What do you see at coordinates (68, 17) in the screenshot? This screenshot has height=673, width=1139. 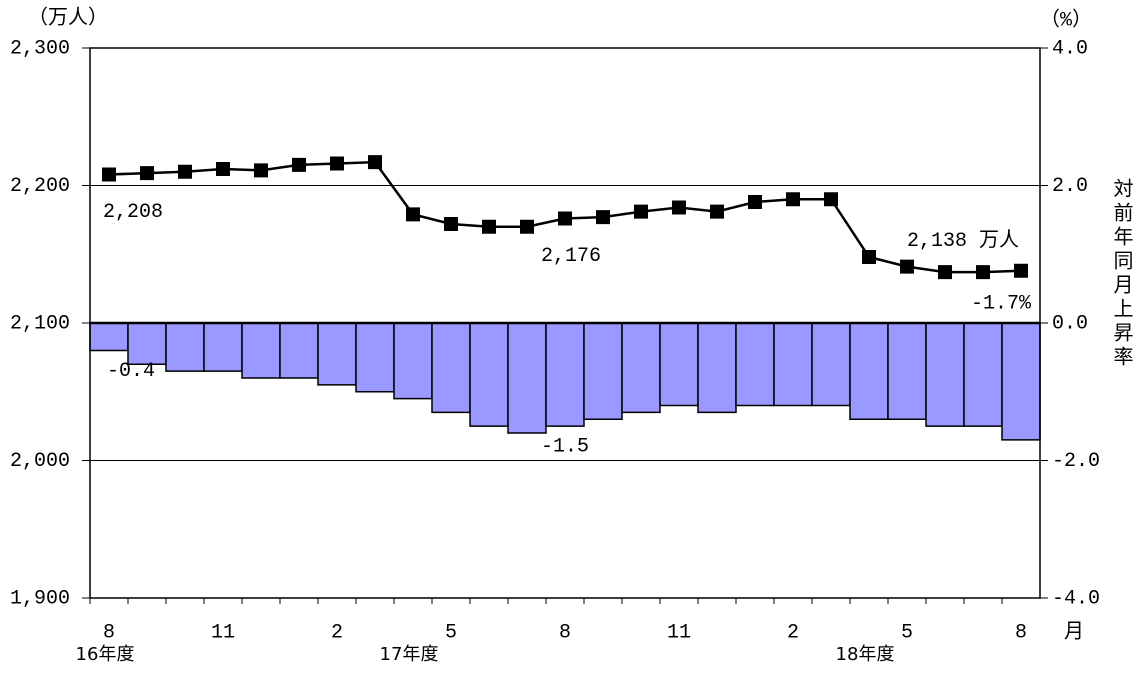 I see `y-unit-label: （万人）` at bounding box center [68, 17].